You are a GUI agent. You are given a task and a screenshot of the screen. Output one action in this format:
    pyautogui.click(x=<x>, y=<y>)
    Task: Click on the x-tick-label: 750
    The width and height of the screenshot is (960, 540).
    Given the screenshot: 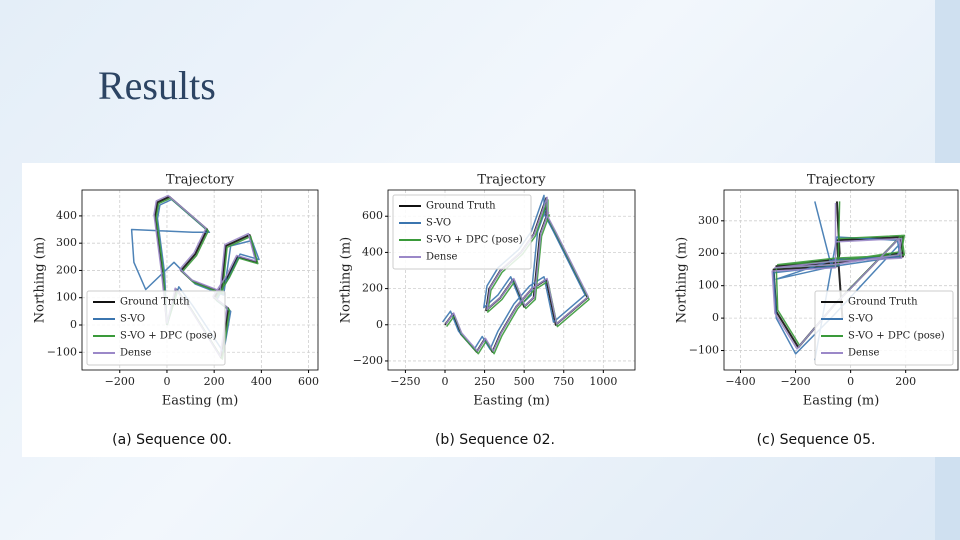 What is the action you would take?
    pyautogui.click(x=563, y=381)
    